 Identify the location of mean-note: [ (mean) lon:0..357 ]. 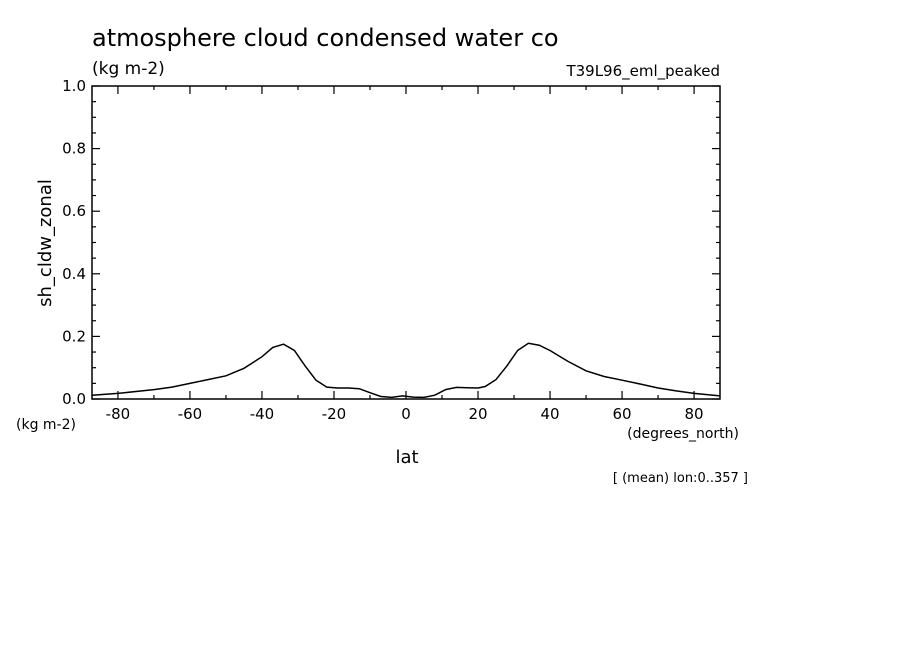
(680, 478).